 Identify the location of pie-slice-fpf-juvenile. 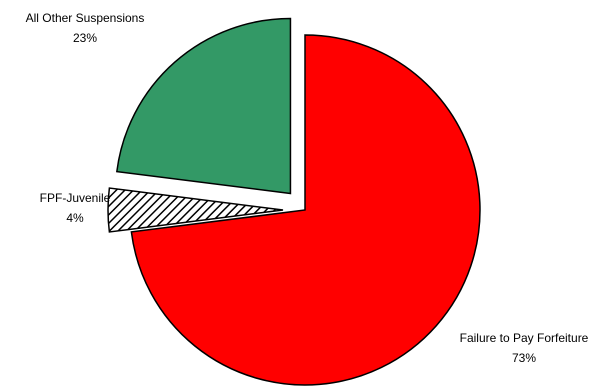
(195, 210).